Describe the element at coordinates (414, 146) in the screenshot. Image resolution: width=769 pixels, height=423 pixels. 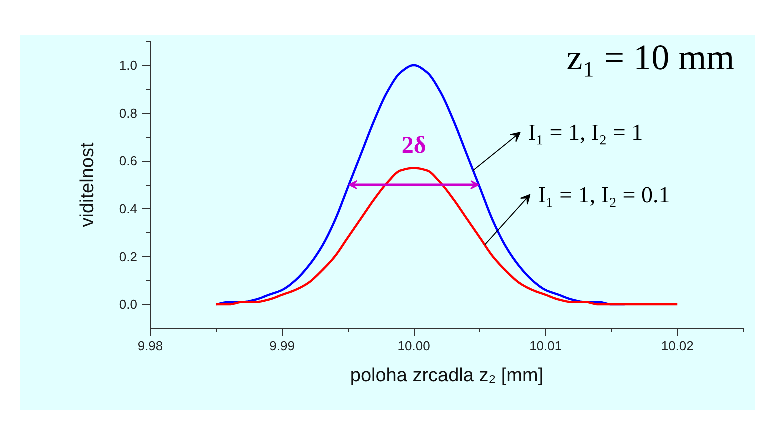
I see `annotation: 2δ` at that location.